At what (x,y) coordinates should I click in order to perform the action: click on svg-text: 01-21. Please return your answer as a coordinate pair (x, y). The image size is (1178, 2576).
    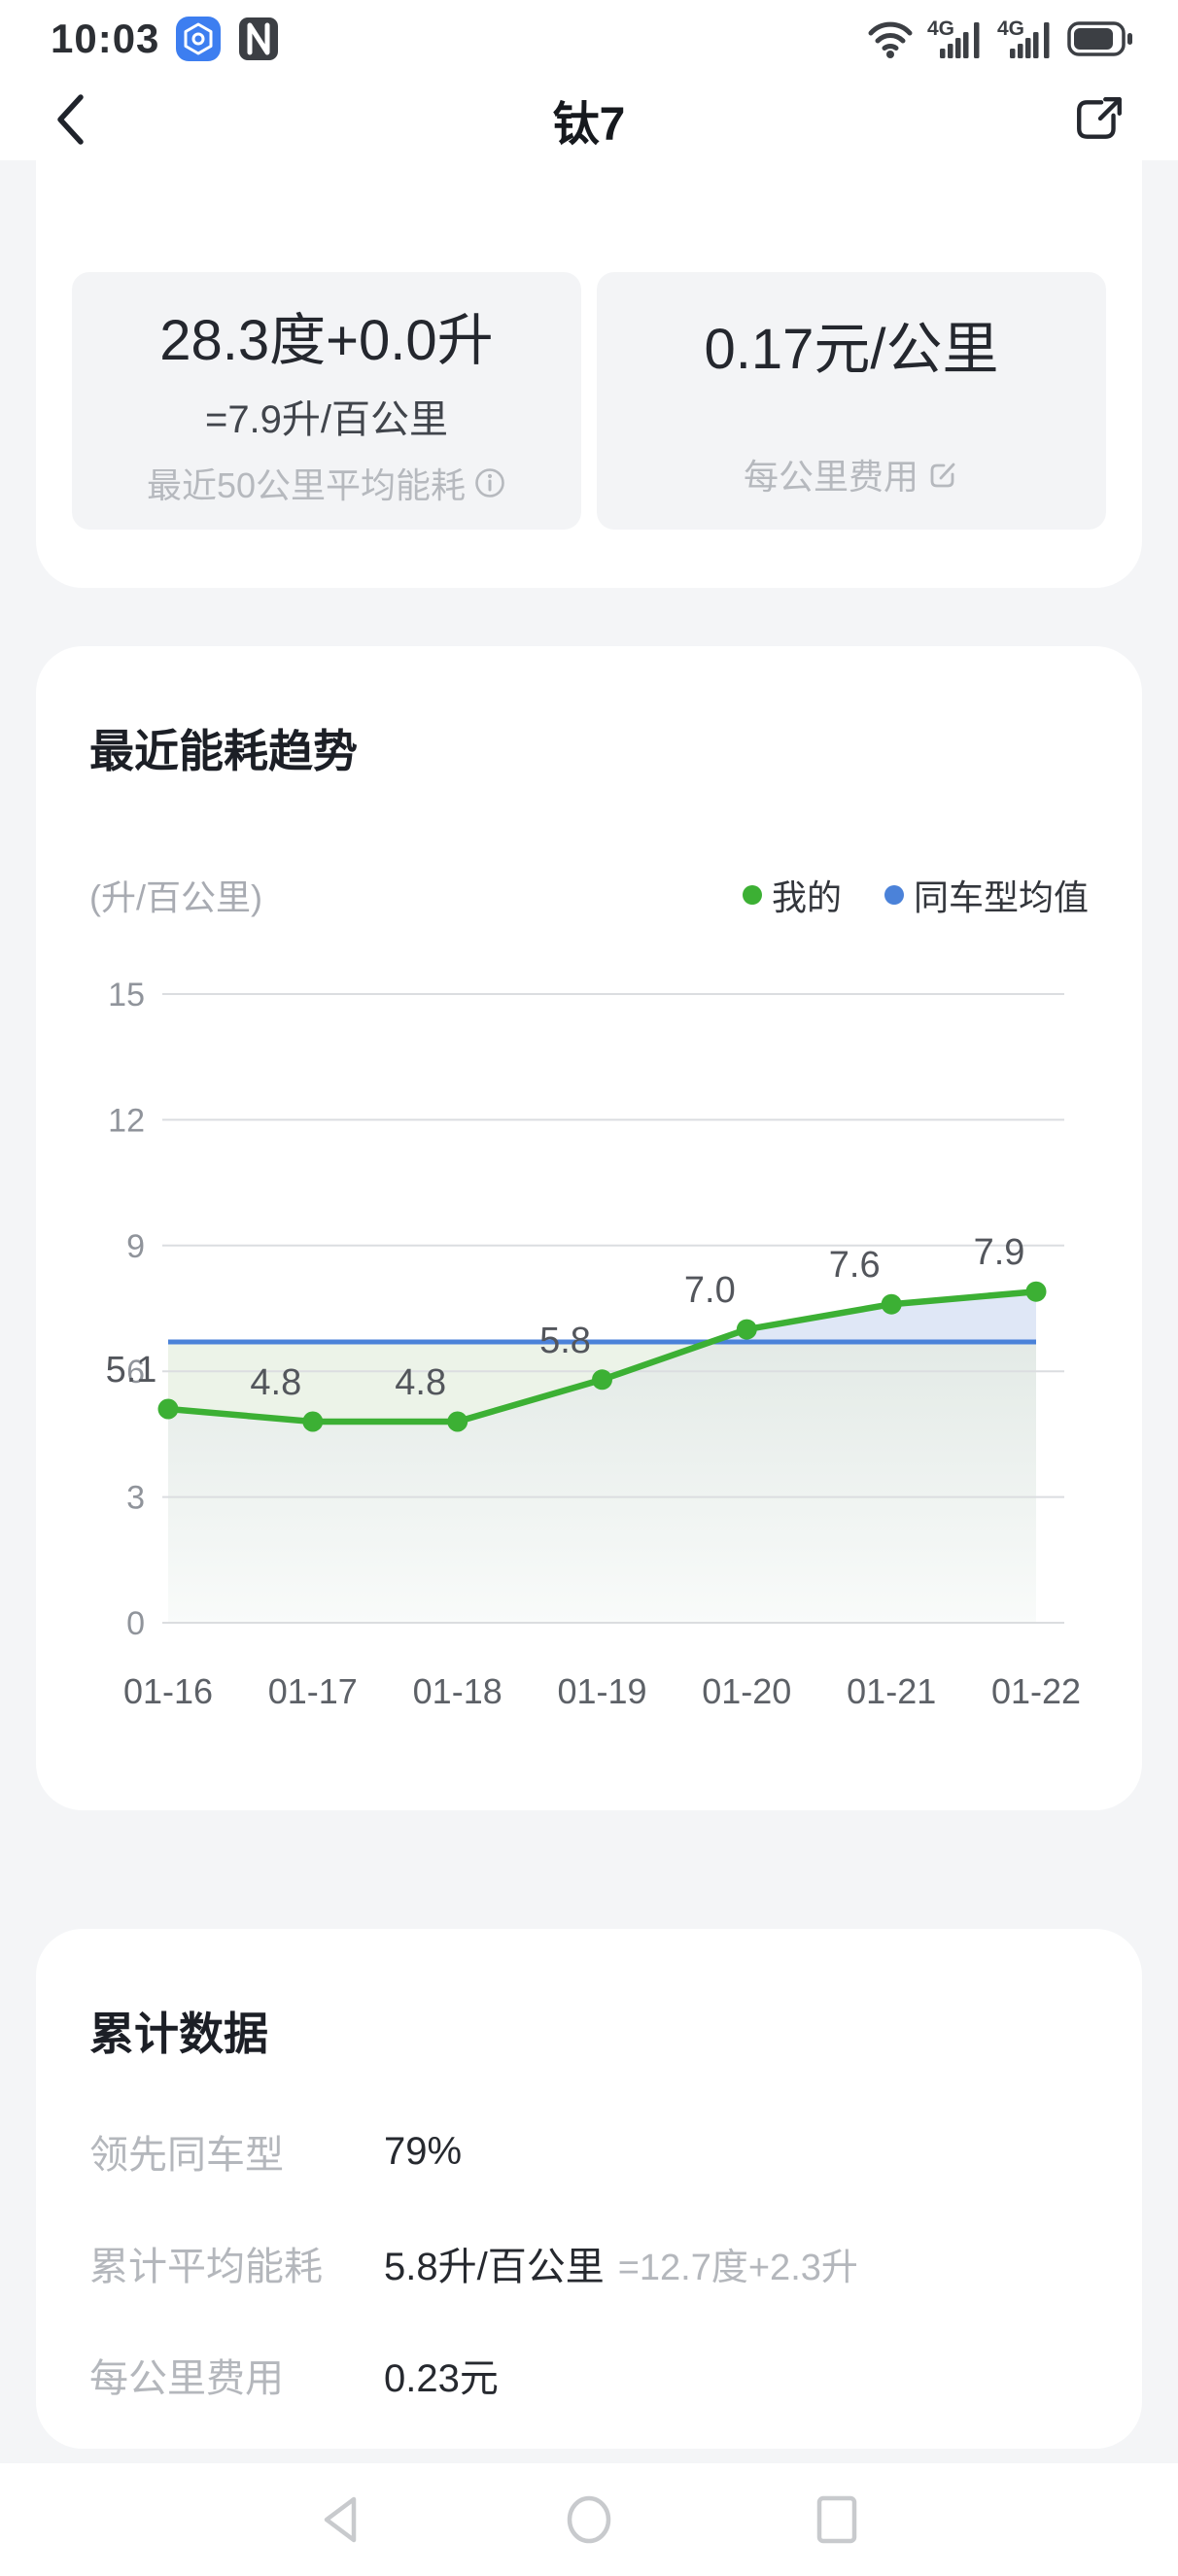
    Looking at the image, I should click on (891, 1691).